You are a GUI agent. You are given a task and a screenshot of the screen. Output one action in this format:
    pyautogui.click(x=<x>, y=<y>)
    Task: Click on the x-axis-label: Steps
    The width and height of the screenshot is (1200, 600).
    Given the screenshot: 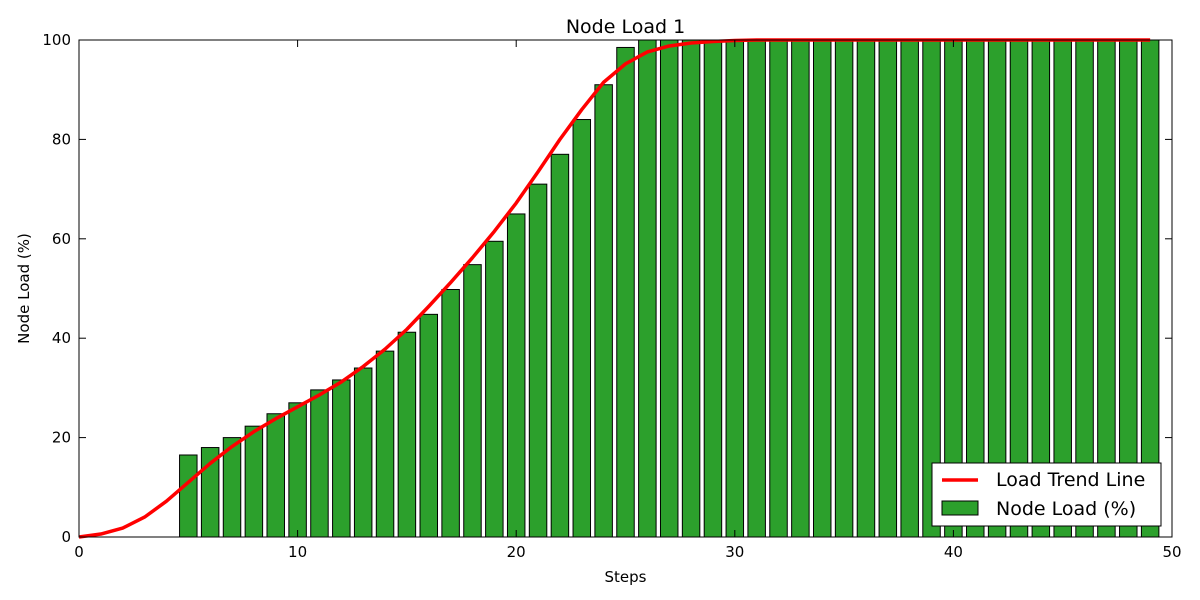 What is the action you would take?
    pyautogui.click(x=626, y=577)
    